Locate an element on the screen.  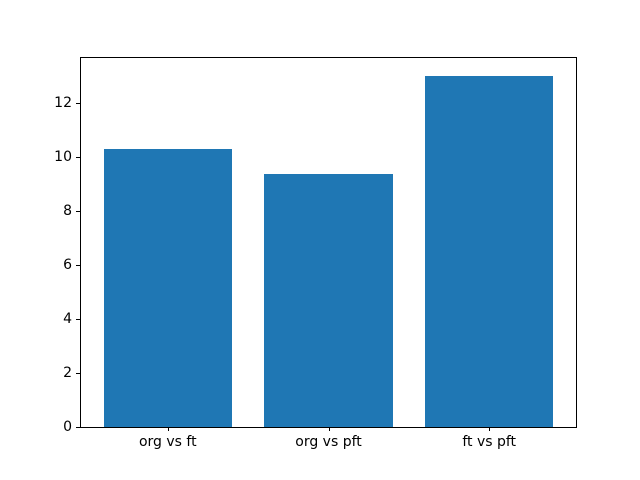
y-tick-label: 10 is located at coordinates (63, 156).